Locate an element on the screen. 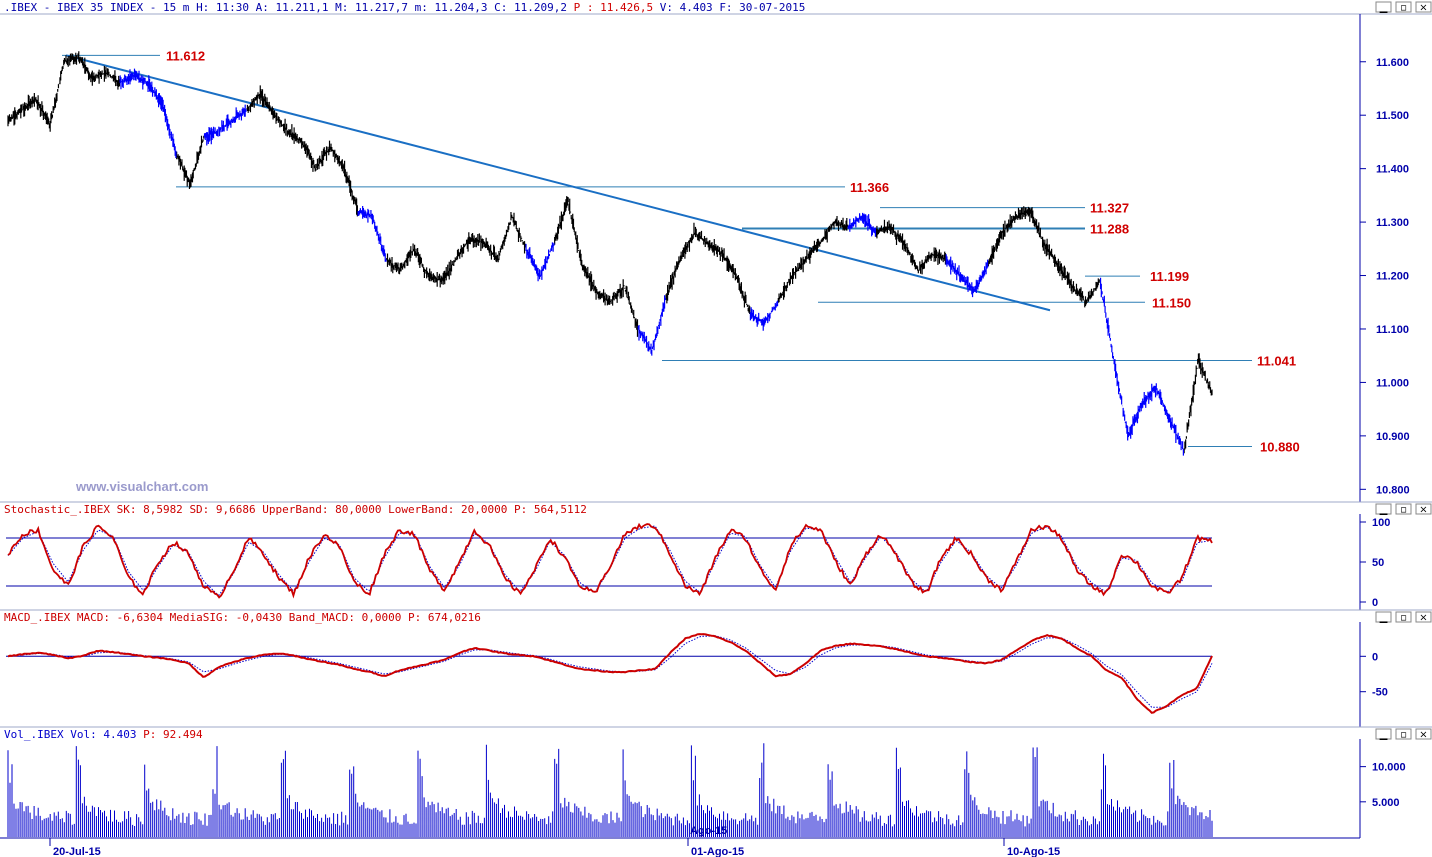 The image size is (1432, 857). price-y-tick-label: 11.300 is located at coordinates (1392, 223).